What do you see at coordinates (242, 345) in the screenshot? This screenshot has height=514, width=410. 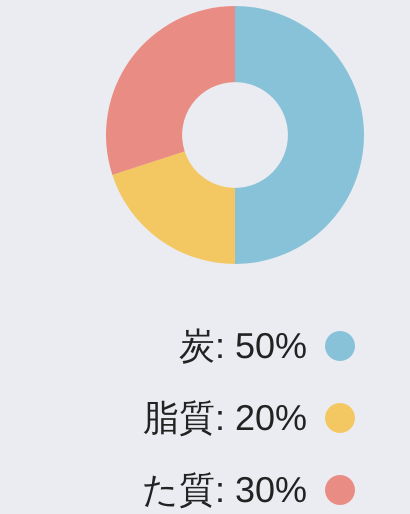 I see `legend-label: 炭: 50%` at bounding box center [242, 345].